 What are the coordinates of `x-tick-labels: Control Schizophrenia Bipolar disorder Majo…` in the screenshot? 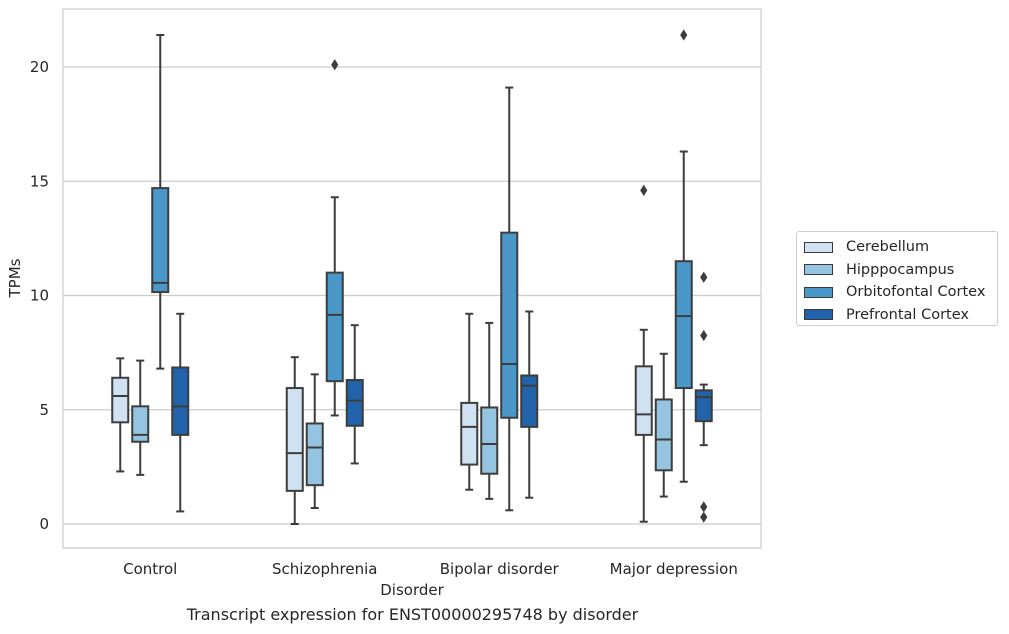 It's located at (430, 569).